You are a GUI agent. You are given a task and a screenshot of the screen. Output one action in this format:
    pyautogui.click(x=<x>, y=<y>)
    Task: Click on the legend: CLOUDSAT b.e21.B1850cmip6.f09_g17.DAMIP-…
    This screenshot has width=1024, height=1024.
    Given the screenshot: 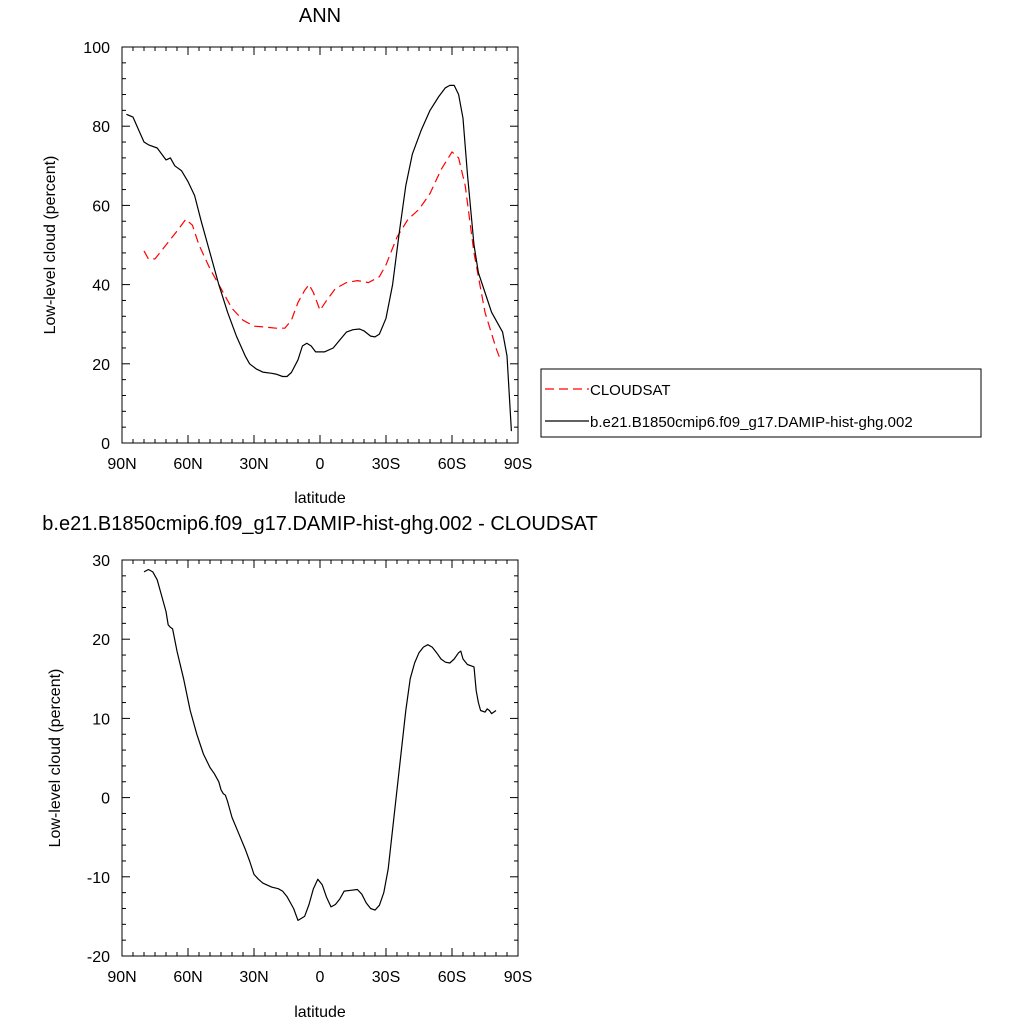 What is the action you would take?
    pyautogui.click(x=761, y=403)
    